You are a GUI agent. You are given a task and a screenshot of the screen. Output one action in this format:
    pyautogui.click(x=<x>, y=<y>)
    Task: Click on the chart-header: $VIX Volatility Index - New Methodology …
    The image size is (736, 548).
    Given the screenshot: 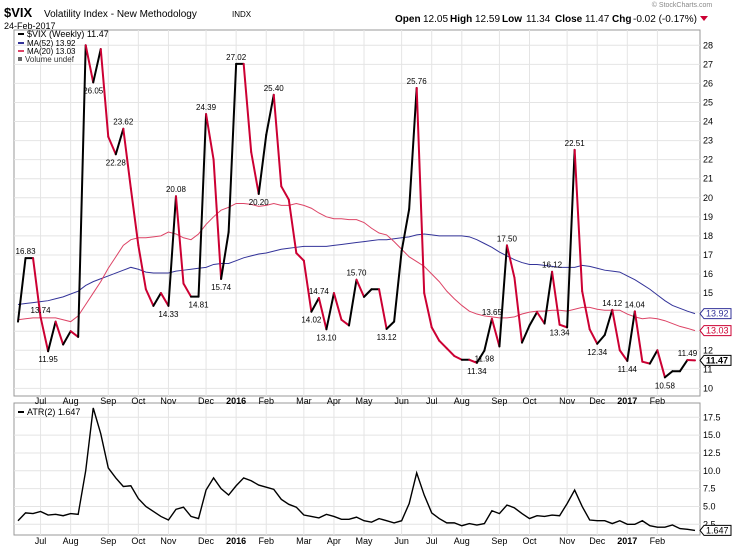 What is the action you would take?
    pyautogui.click(x=358, y=16)
    